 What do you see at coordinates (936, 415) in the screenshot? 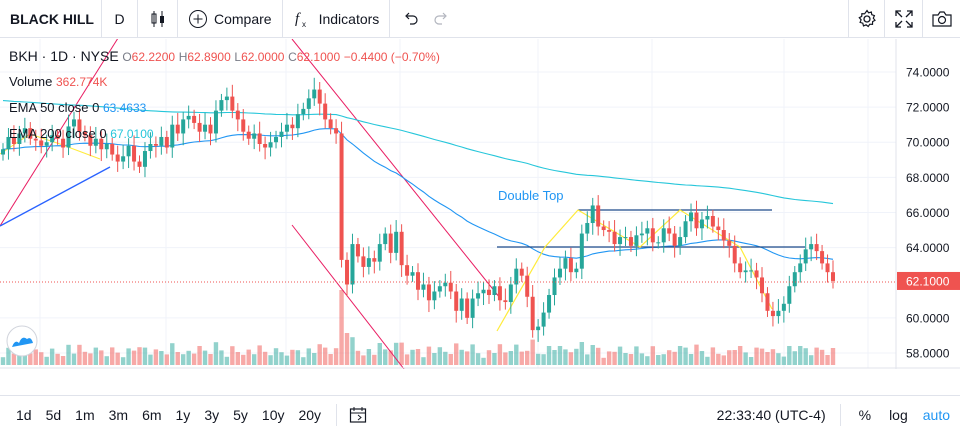
I see `auto-toggle: auto` at bounding box center [936, 415].